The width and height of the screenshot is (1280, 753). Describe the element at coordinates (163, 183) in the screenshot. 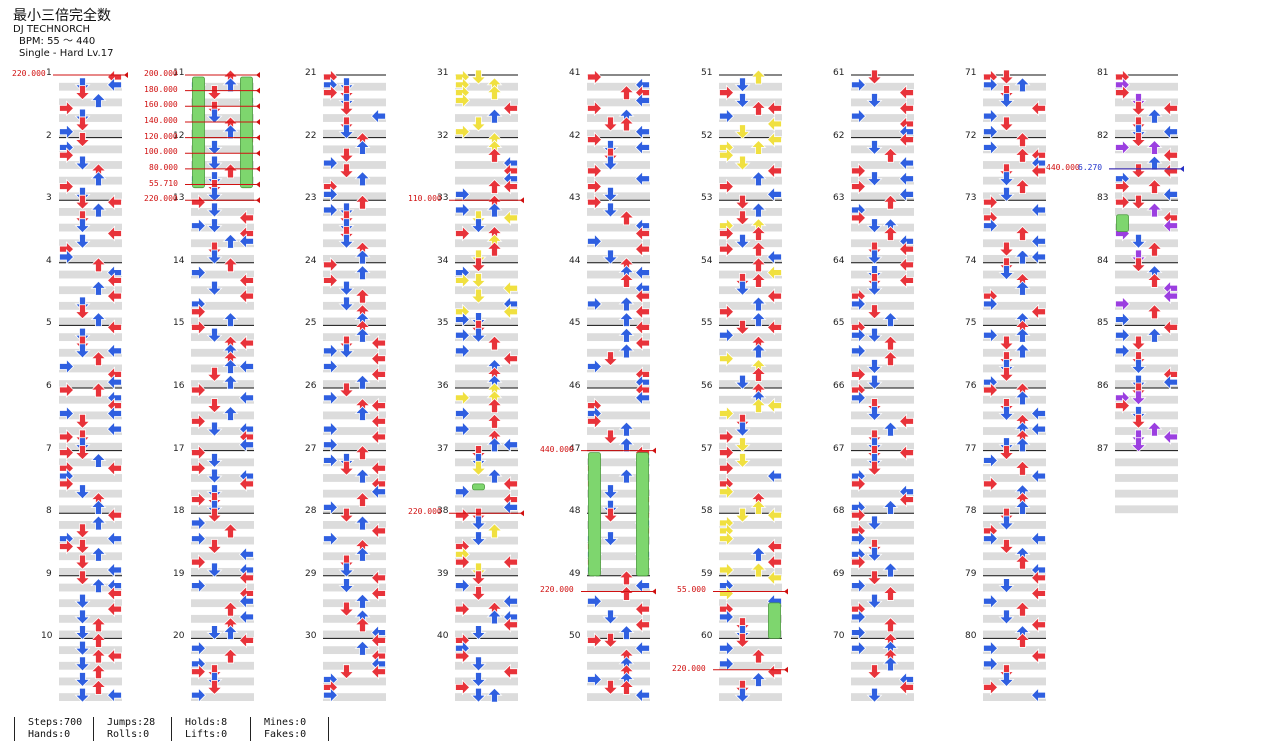

I see `bpm-change-label: 55.710` at that location.